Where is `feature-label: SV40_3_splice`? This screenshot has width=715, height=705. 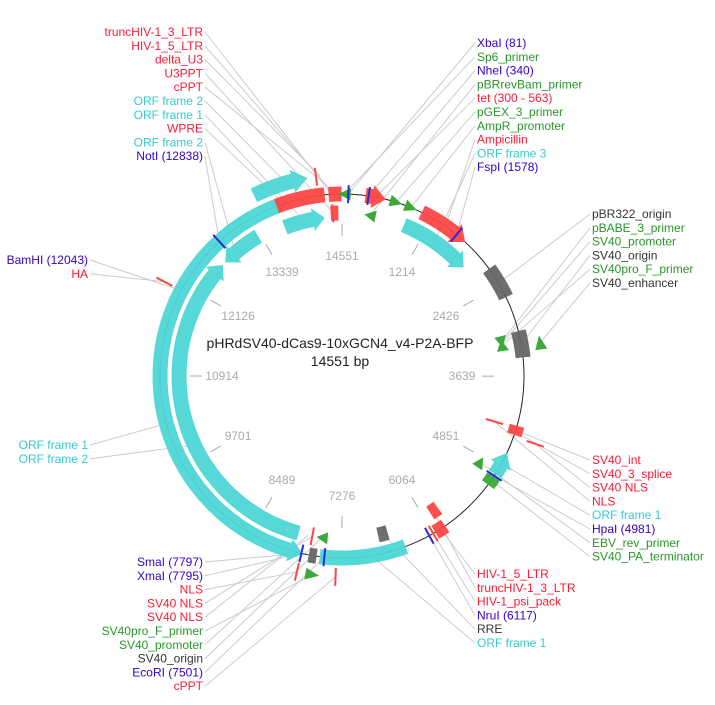 feature-label: SV40_3_splice is located at coordinates (632, 474).